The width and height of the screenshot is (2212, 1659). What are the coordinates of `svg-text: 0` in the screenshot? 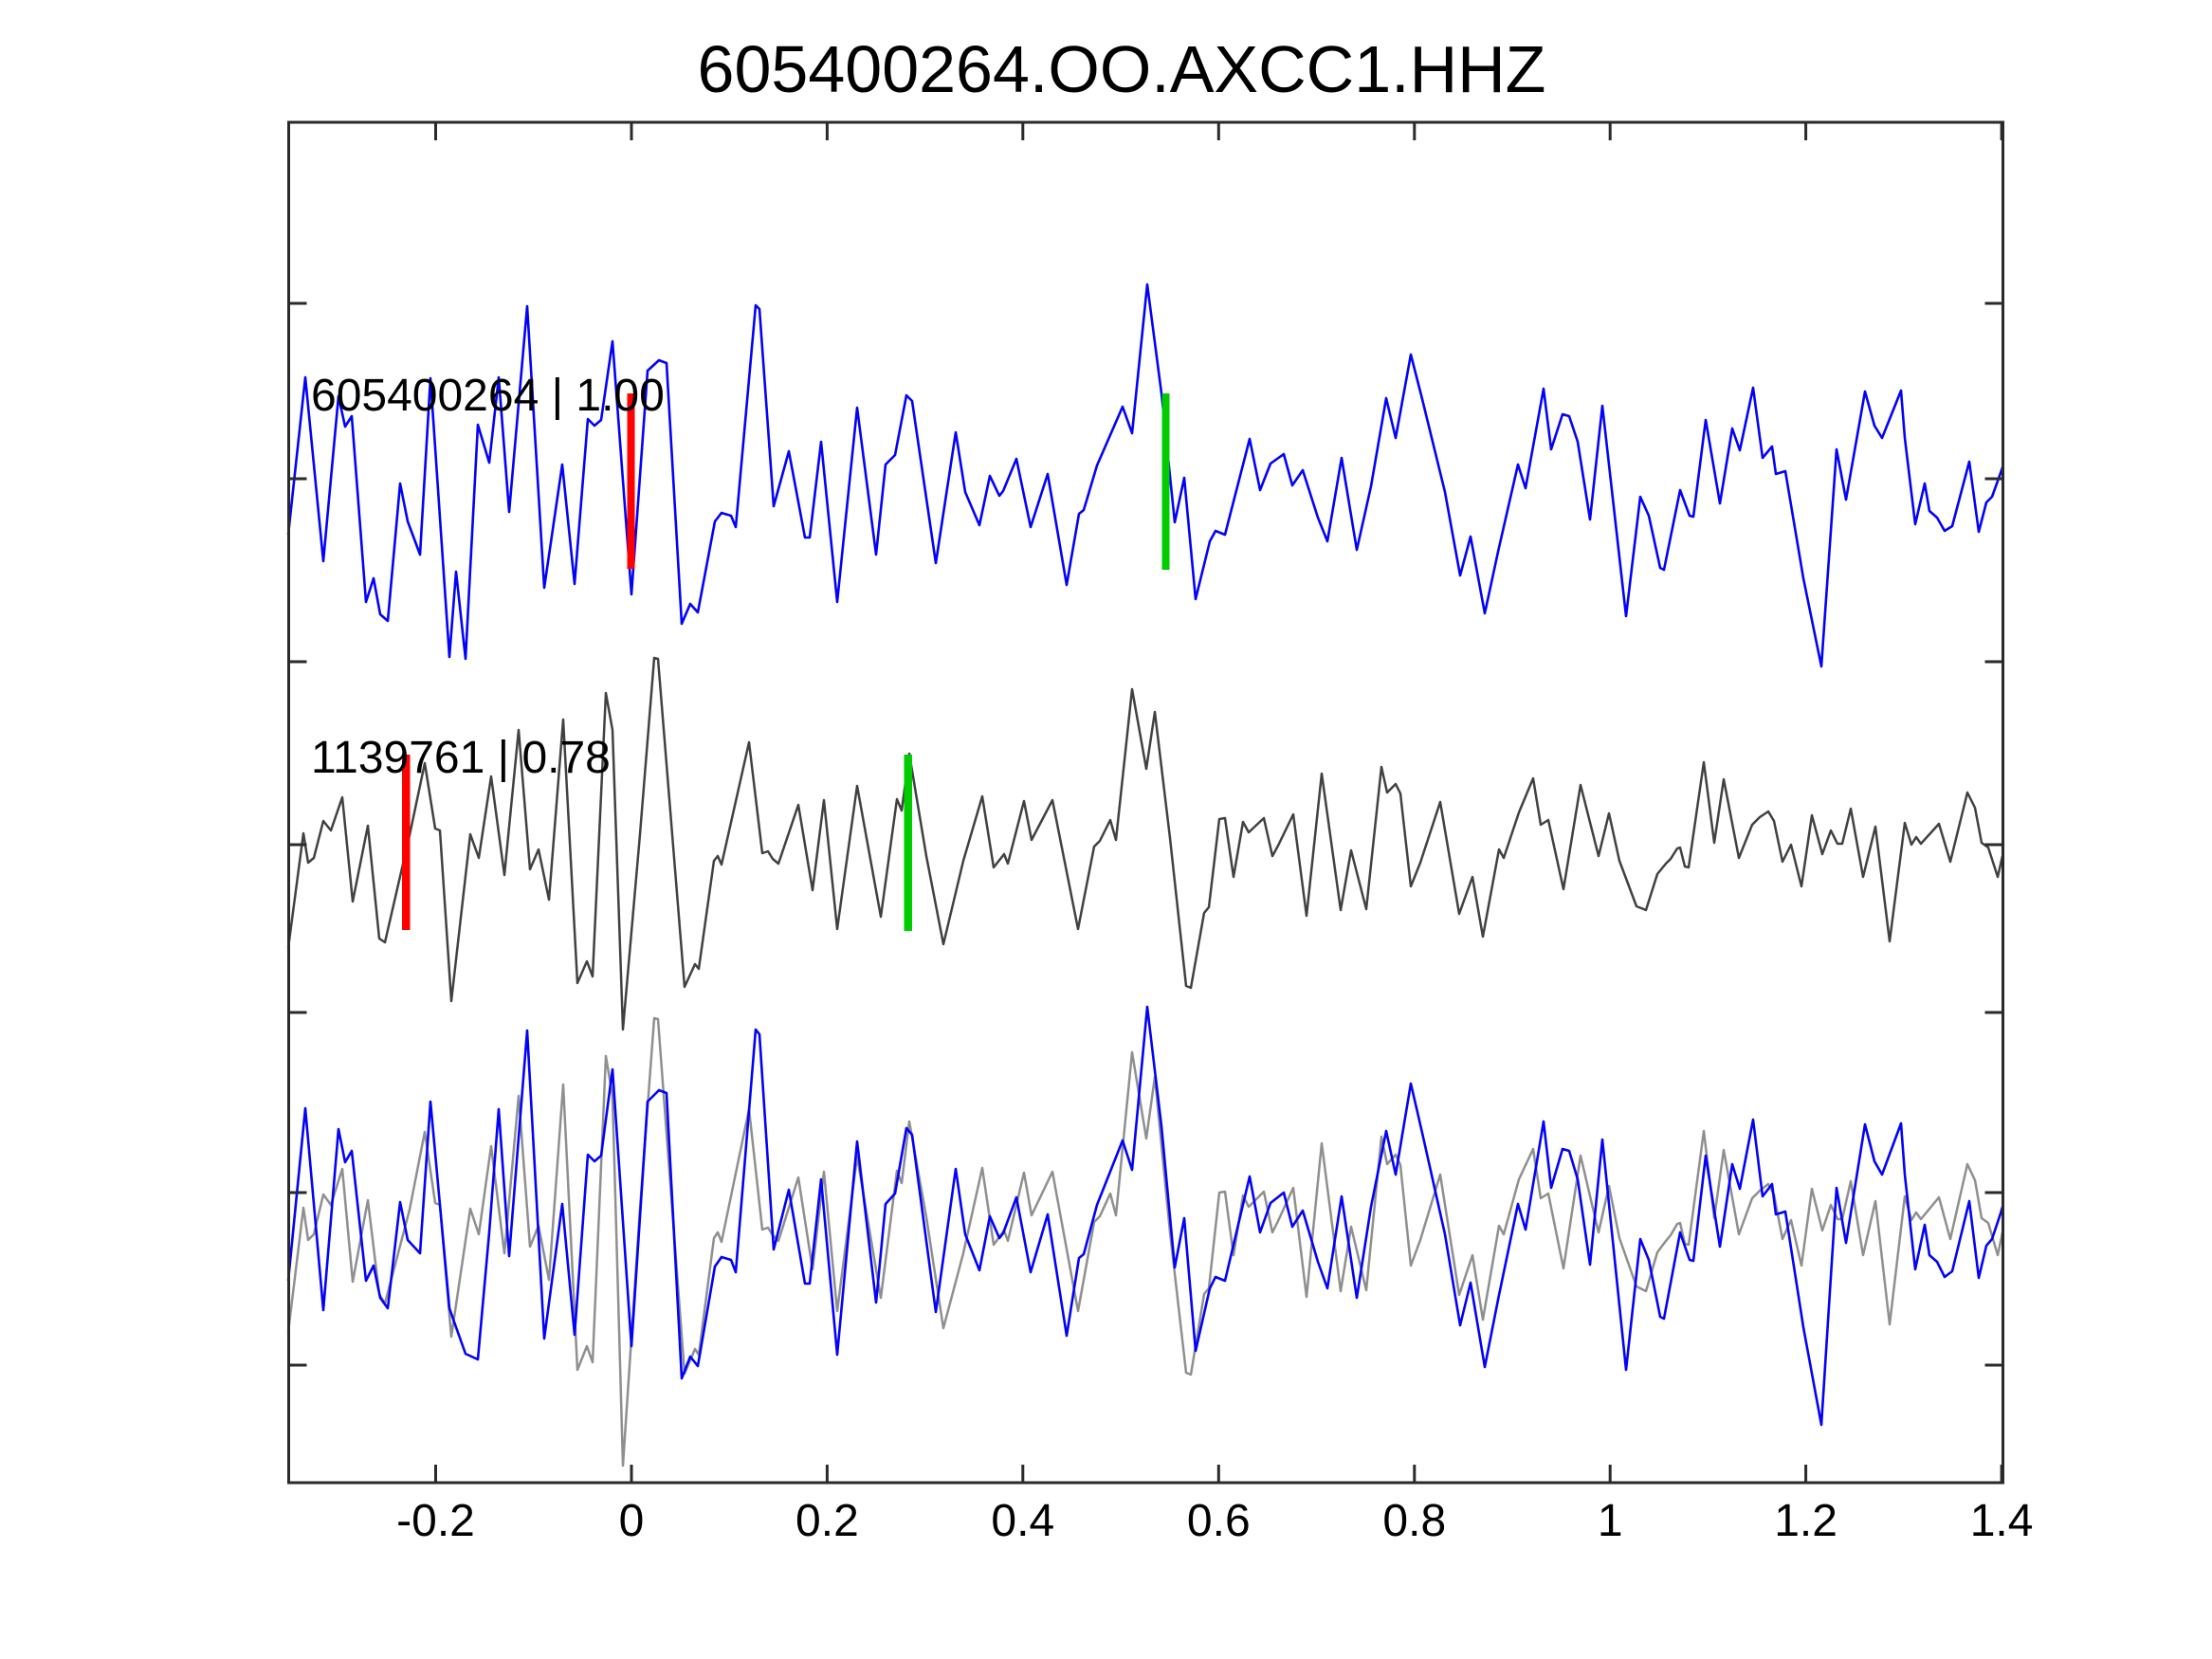 It's located at (632, 1521).